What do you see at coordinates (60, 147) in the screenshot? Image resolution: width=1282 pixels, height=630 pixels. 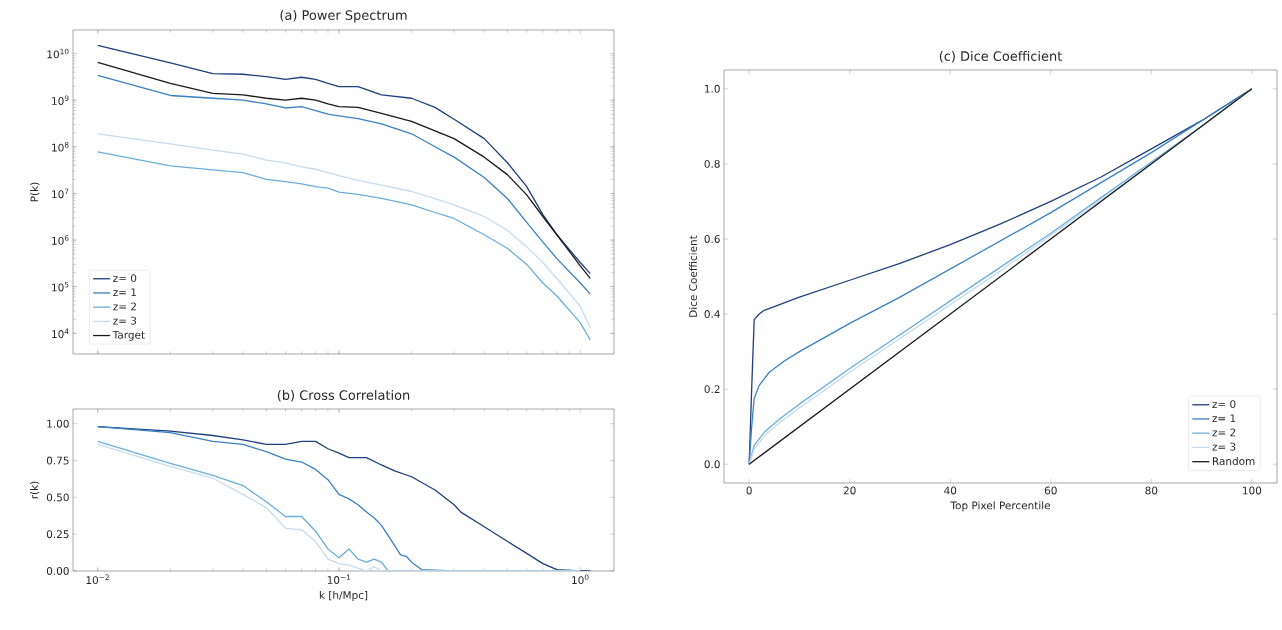 I see `y-tick-label: 10$^{8}$` at bounding box center [60, 147].